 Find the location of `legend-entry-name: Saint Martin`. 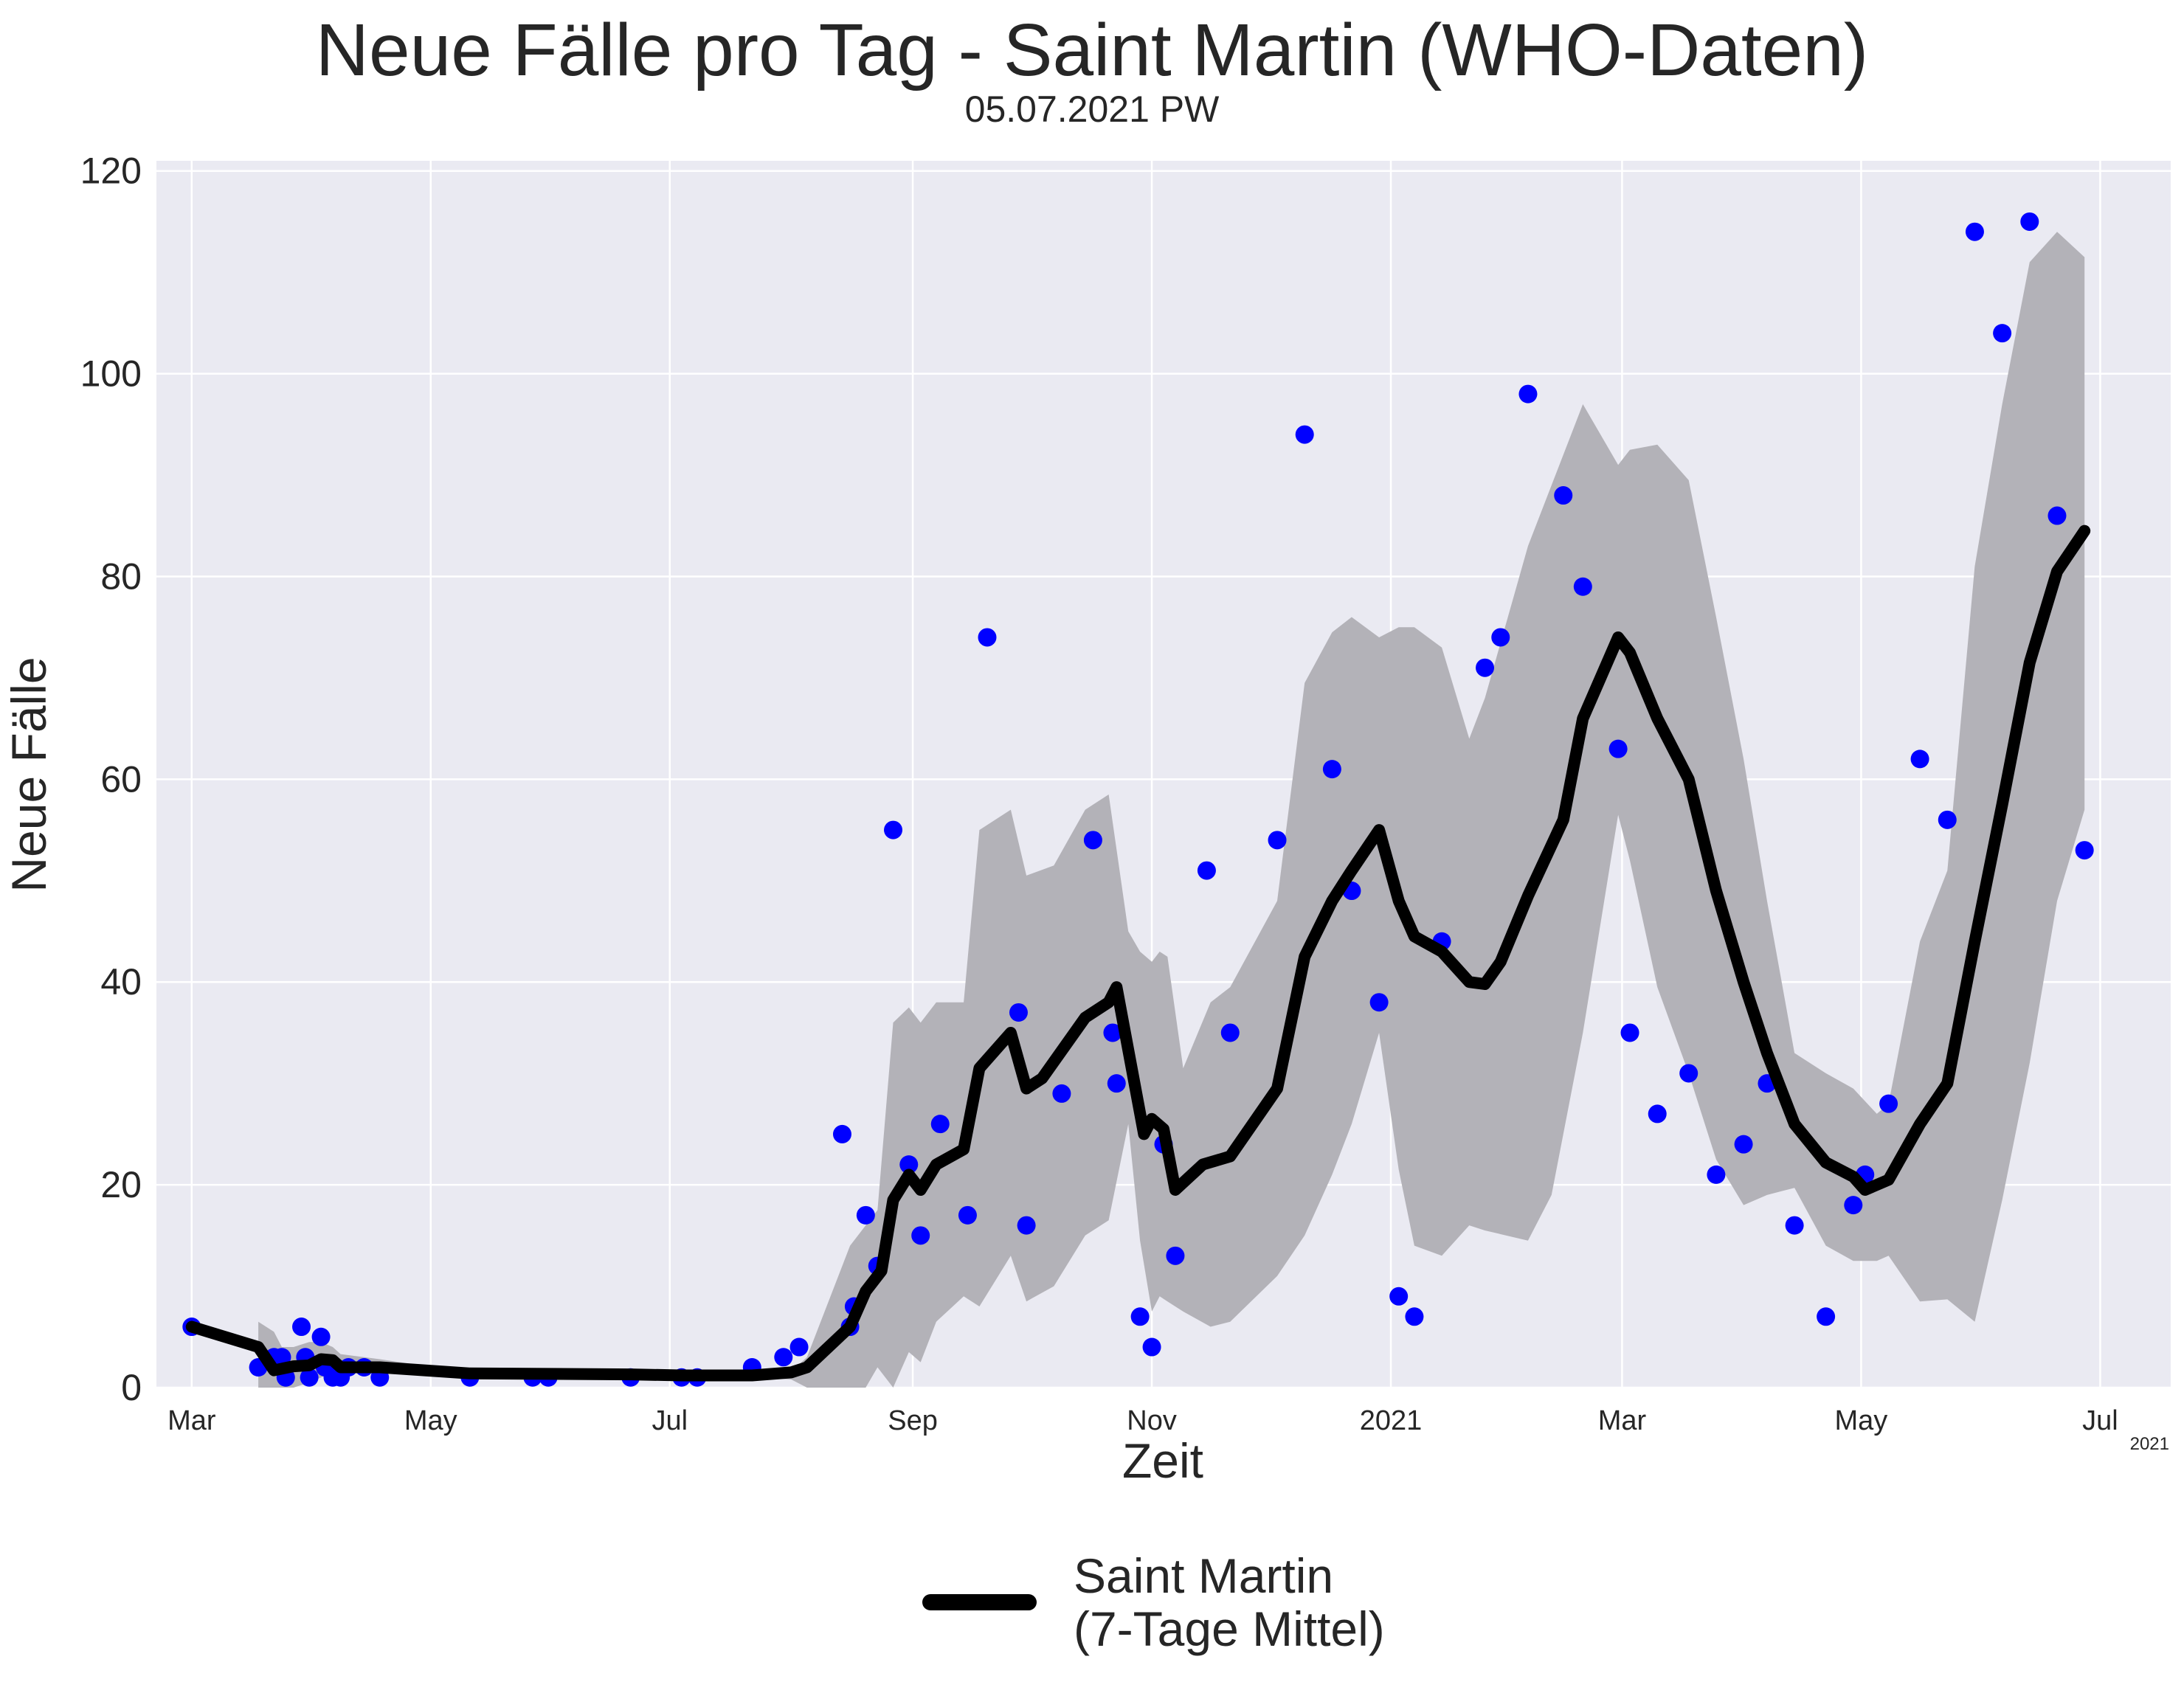

legend-entry-name: Saint Martin is located at coordinates (1204, 1575).